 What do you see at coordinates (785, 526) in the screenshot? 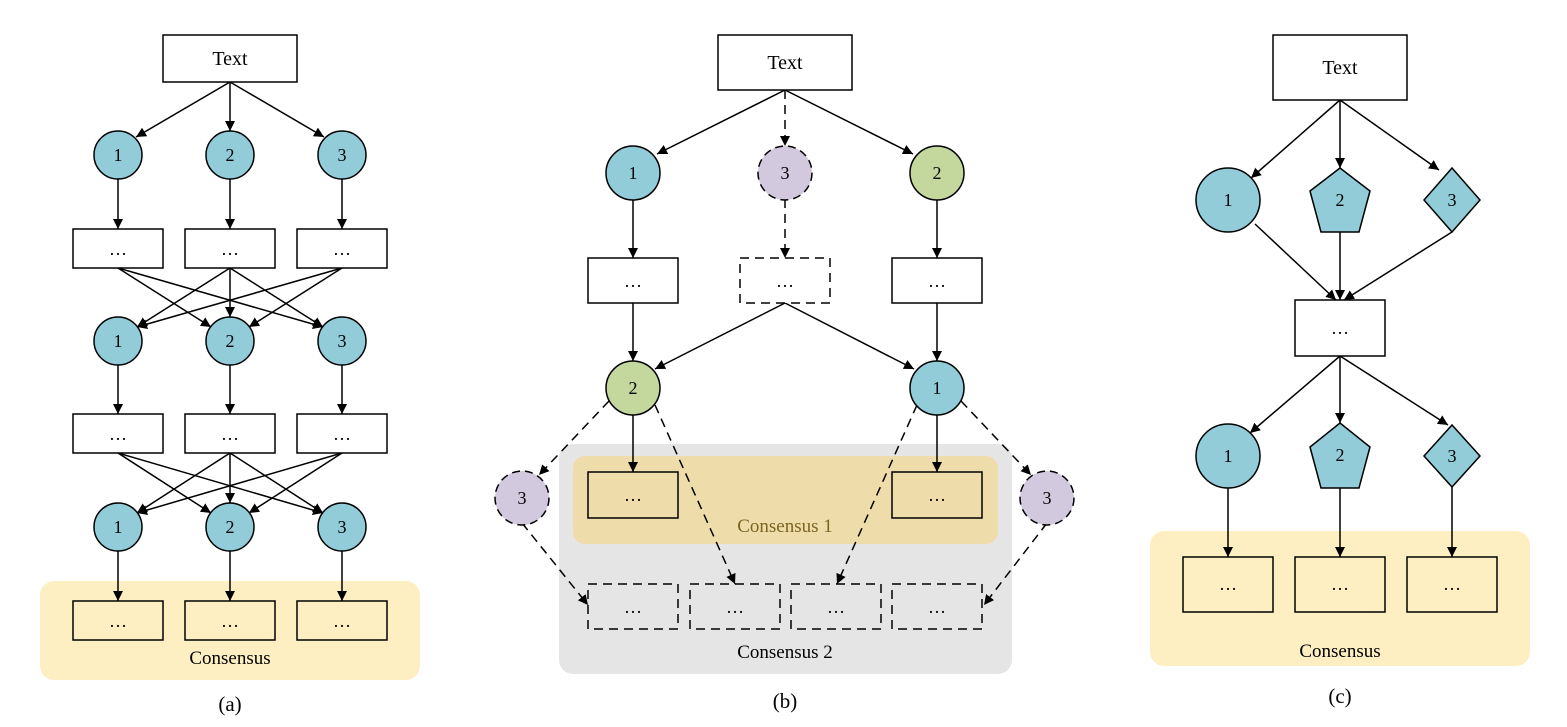
I see `consensus-1-label: Consensus 1` at bounding box center [785, 526].